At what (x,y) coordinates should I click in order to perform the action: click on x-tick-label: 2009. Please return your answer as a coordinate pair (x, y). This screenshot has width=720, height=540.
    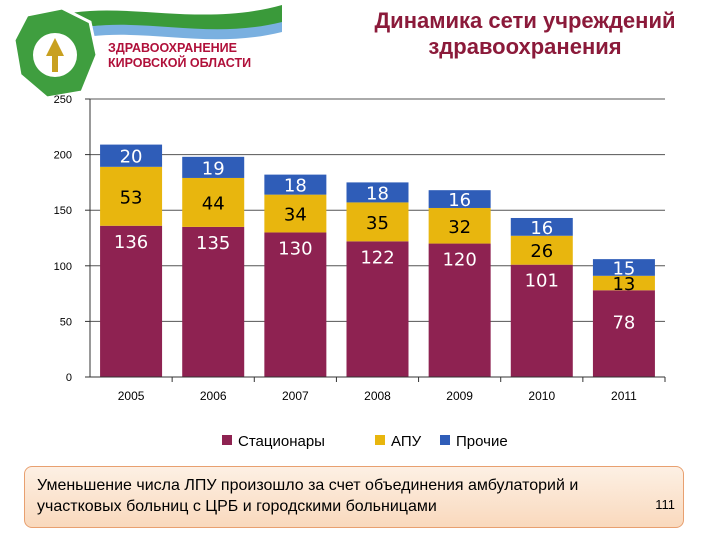
    Looking at the image, I should click on (459, 396).